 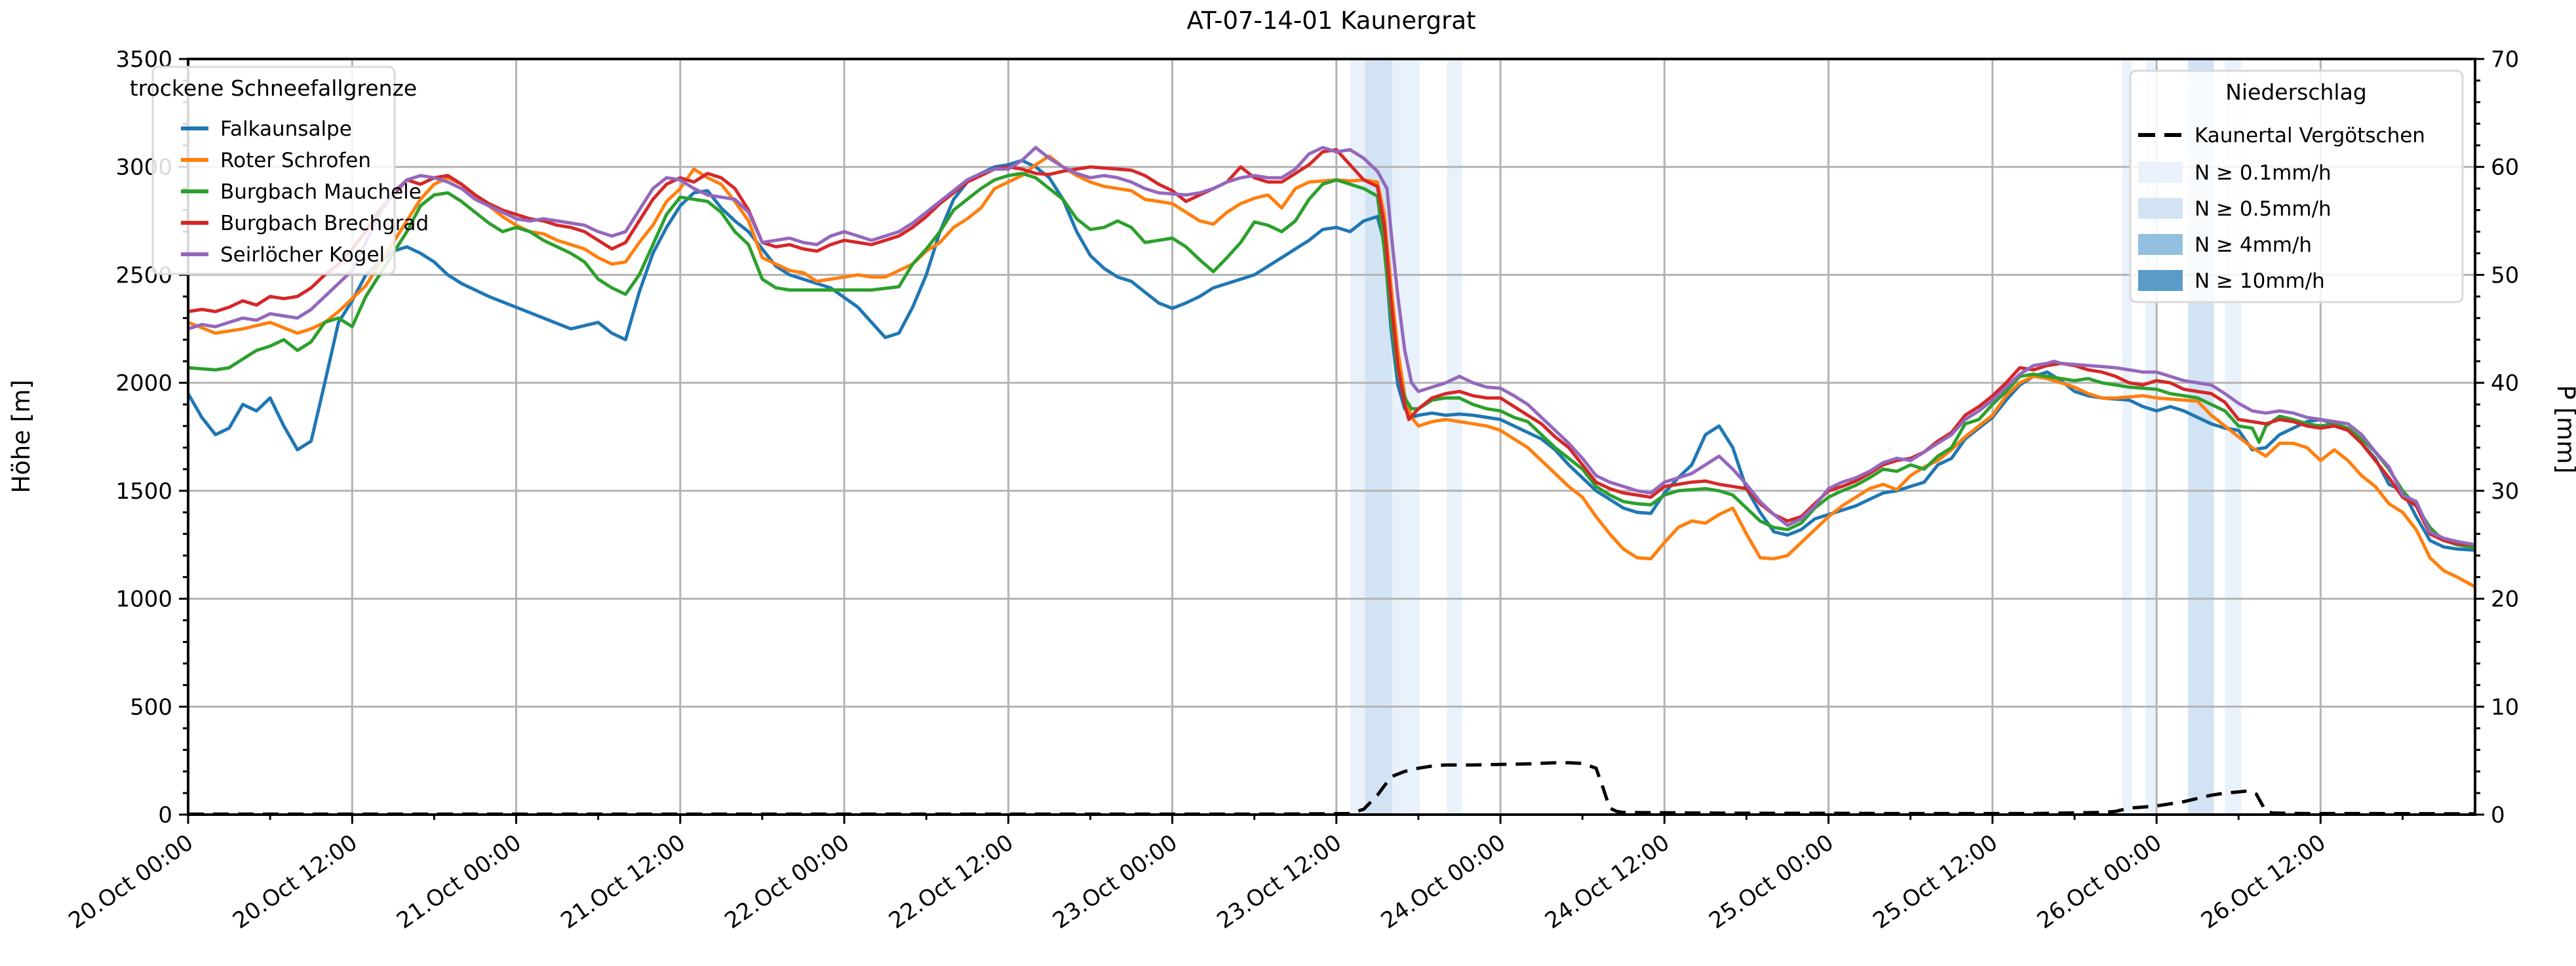 I want to click on y-right-tick-label: 30, so click(x=2505, y=491).